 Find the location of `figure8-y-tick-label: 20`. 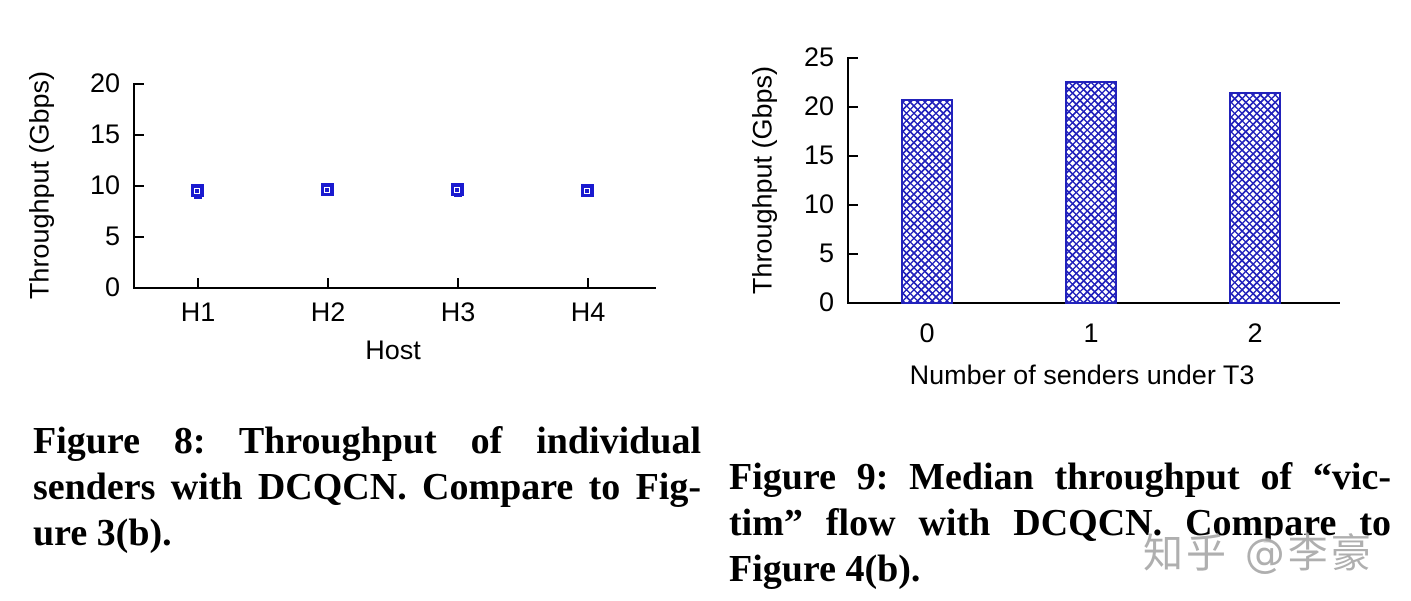

figure8-y-tick-label: 20 is located at coordinates (104, 83).